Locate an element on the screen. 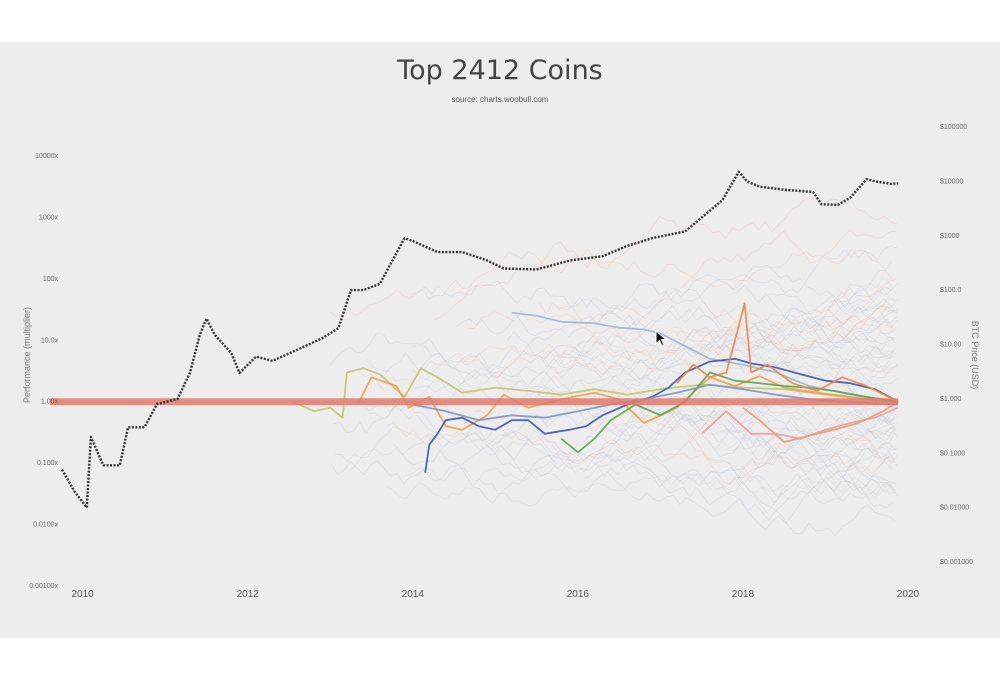 The width and height of the screenshot is (1000, 681). y2-tick-label: $100000 is located at coordinates (953, 127).